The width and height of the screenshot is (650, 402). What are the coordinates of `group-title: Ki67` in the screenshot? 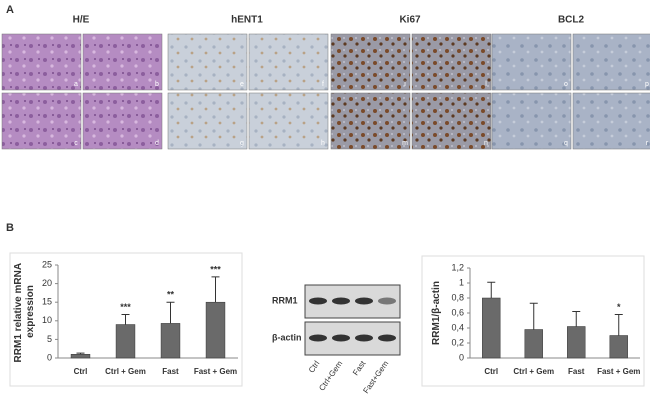 It's located at (410, 20).